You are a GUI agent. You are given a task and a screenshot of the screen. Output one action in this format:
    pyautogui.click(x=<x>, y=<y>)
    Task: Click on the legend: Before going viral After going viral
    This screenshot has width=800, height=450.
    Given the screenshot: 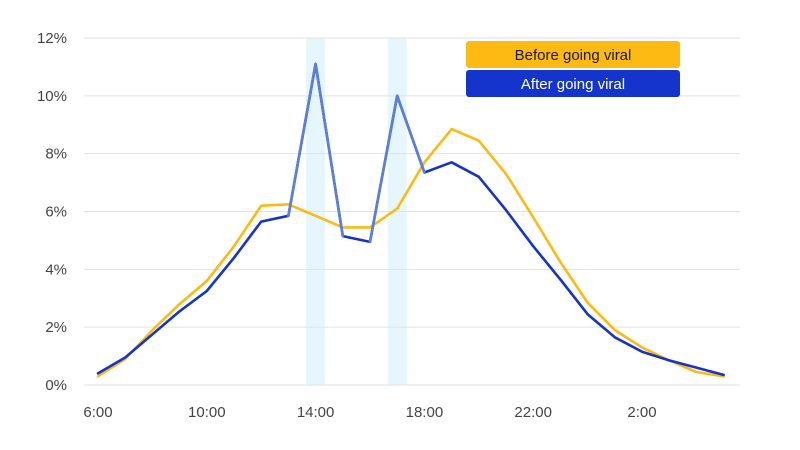 What is the action you would take?
    pyautogui.click(x=573, y=69)
    